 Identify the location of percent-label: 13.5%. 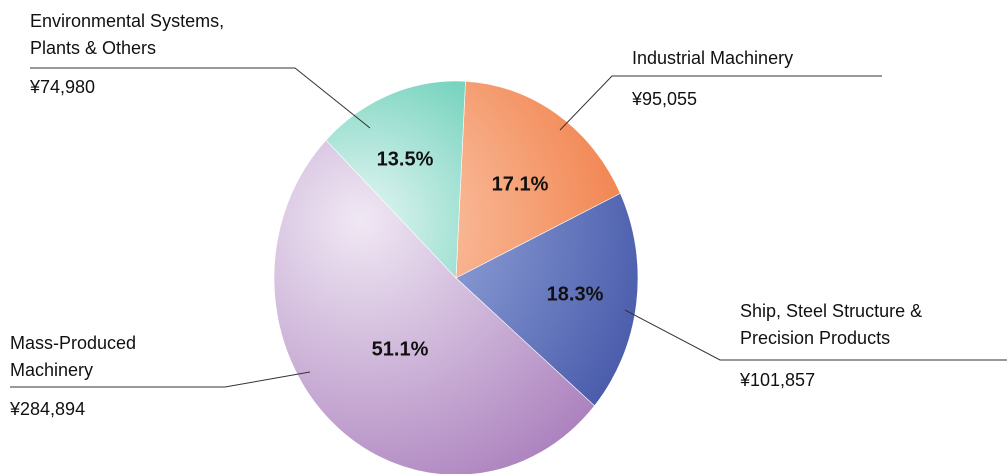
(405, 159).